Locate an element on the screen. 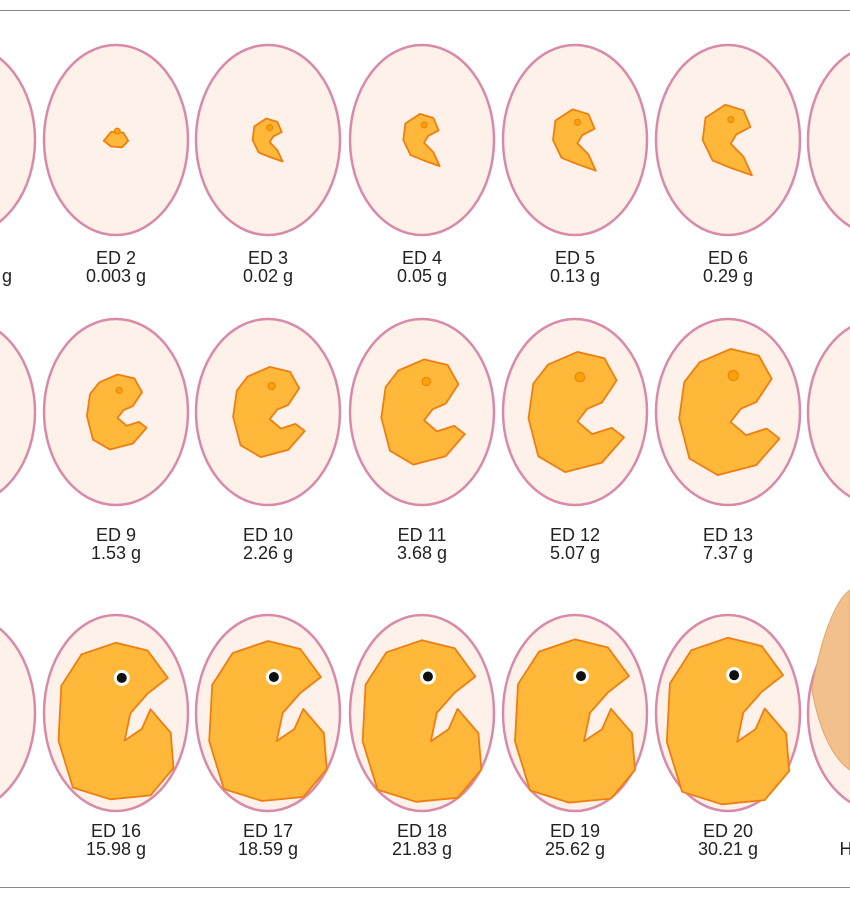  stage-weight-label: 0.02 g is located at coordinates (268, 276).